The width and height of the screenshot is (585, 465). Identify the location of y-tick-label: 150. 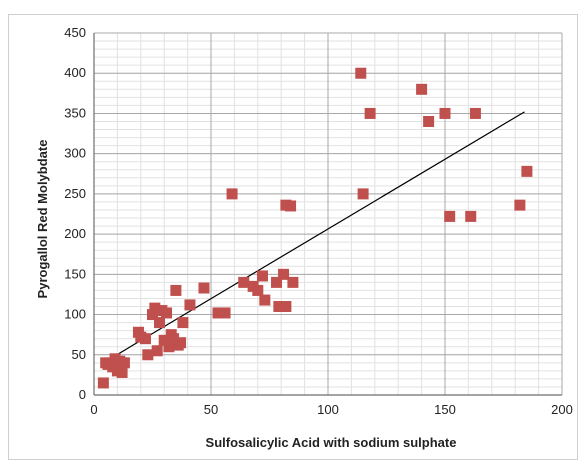
(75, 273).